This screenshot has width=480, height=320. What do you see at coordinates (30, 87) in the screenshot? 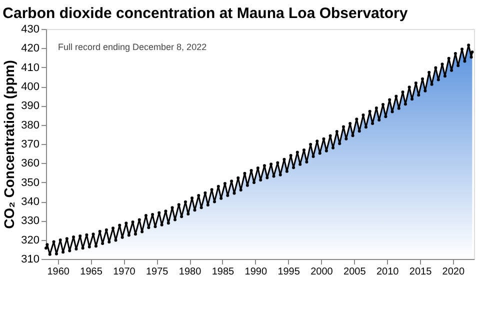
I see `y-tick-label: 400` at bounding box center [30, 87].